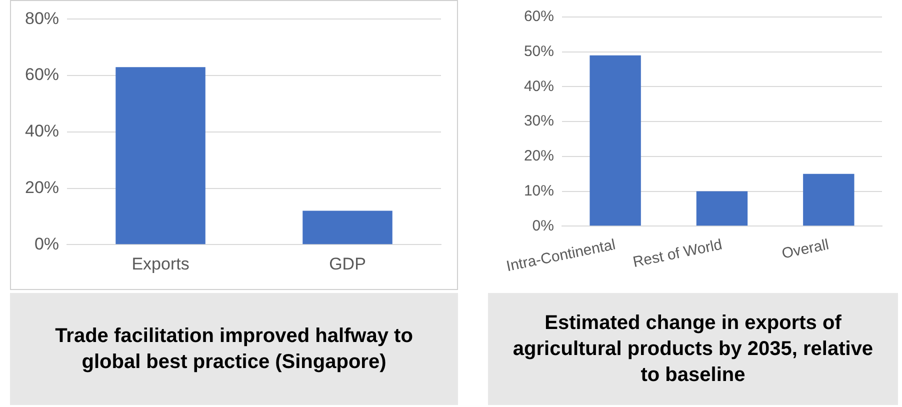 The height and width of the screenshot is (407, 902). Describe the element at coordinates (42, 18) in the screenshot. I see `y-tick-label: 80%` at that location.